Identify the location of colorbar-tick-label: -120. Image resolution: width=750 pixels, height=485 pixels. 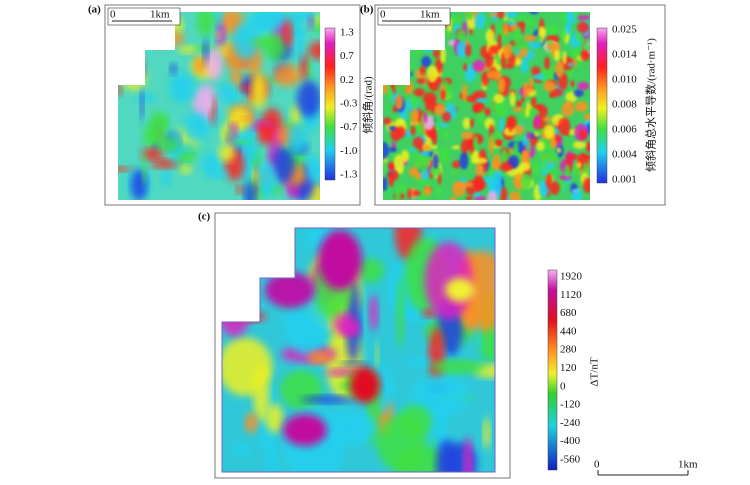
(570, 405).